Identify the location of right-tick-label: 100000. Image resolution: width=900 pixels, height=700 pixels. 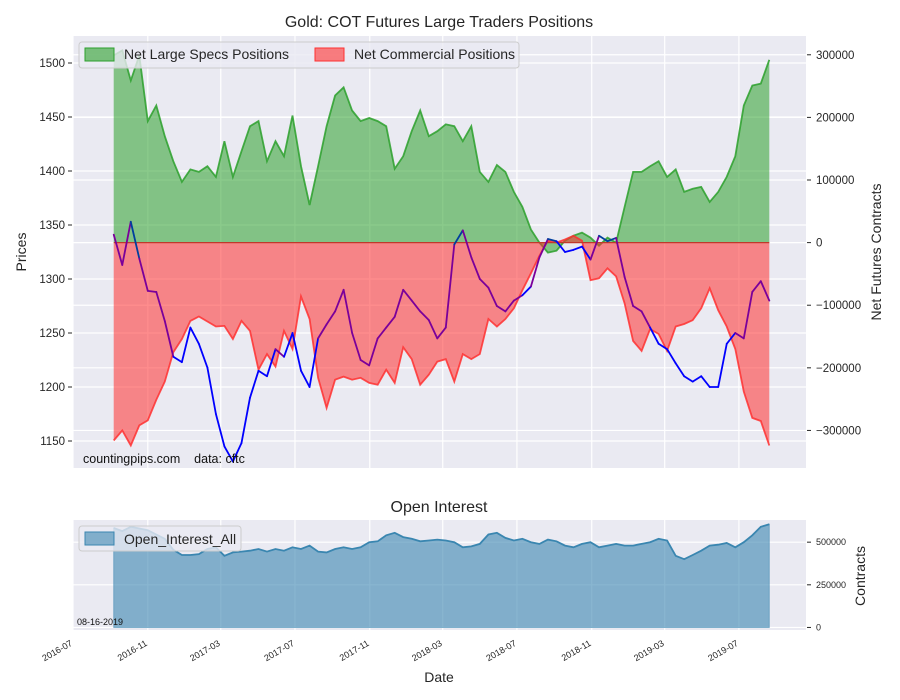
(835, 181).